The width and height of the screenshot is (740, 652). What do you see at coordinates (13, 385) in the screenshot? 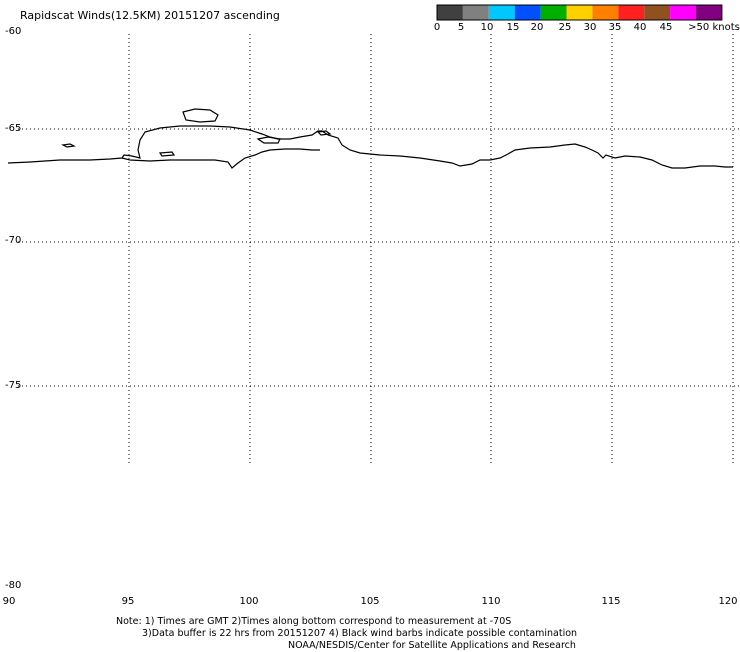
I see `lat-label-75: -75` at bounding box center [13, 385].